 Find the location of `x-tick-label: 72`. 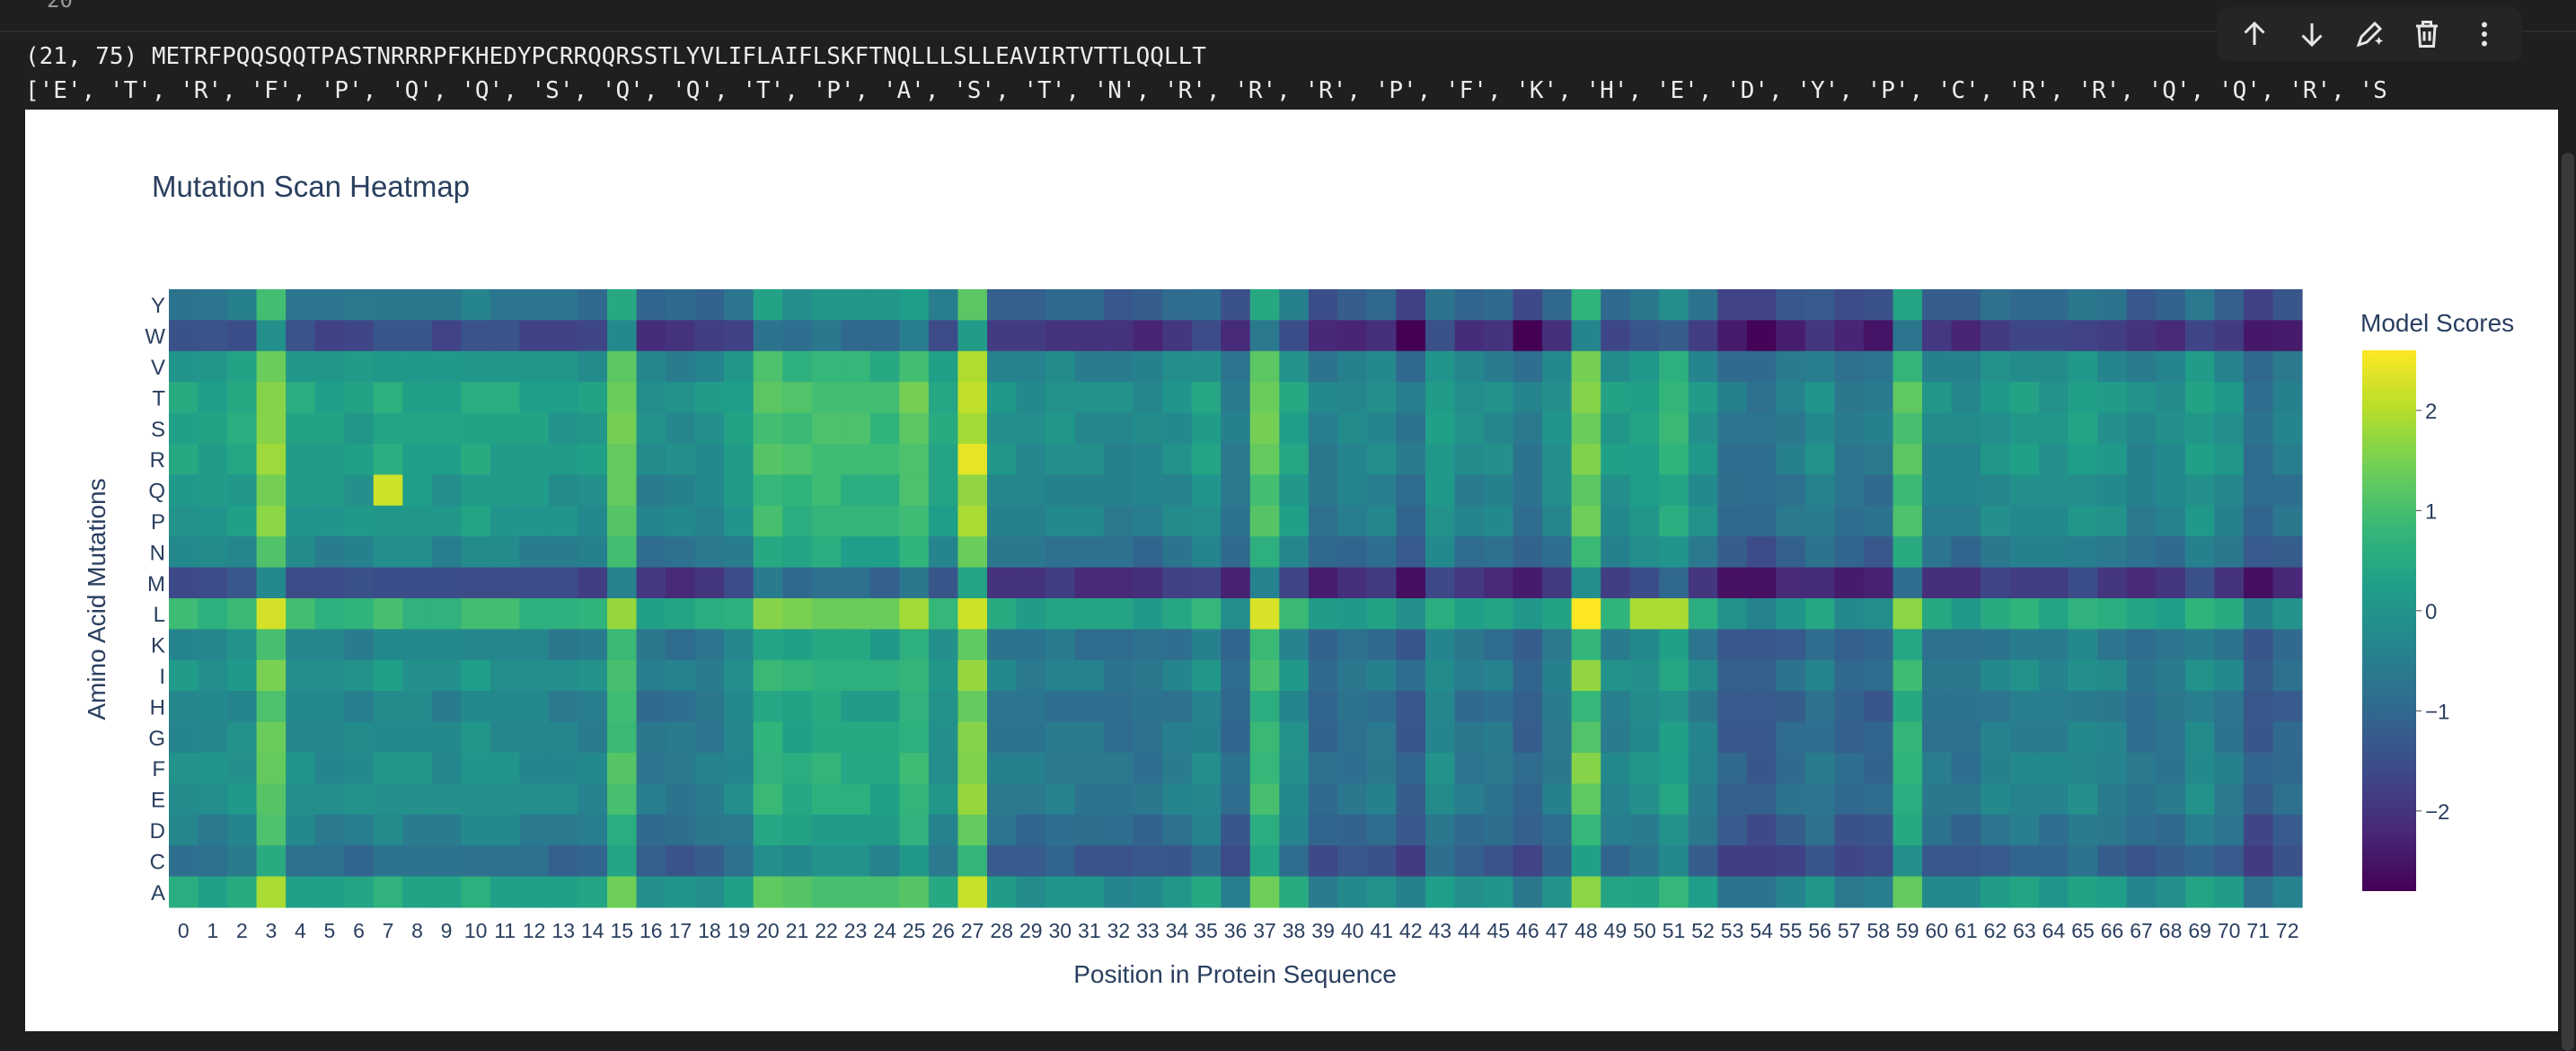

x-tick-label: 72 is located at coordinates (2287, 930).